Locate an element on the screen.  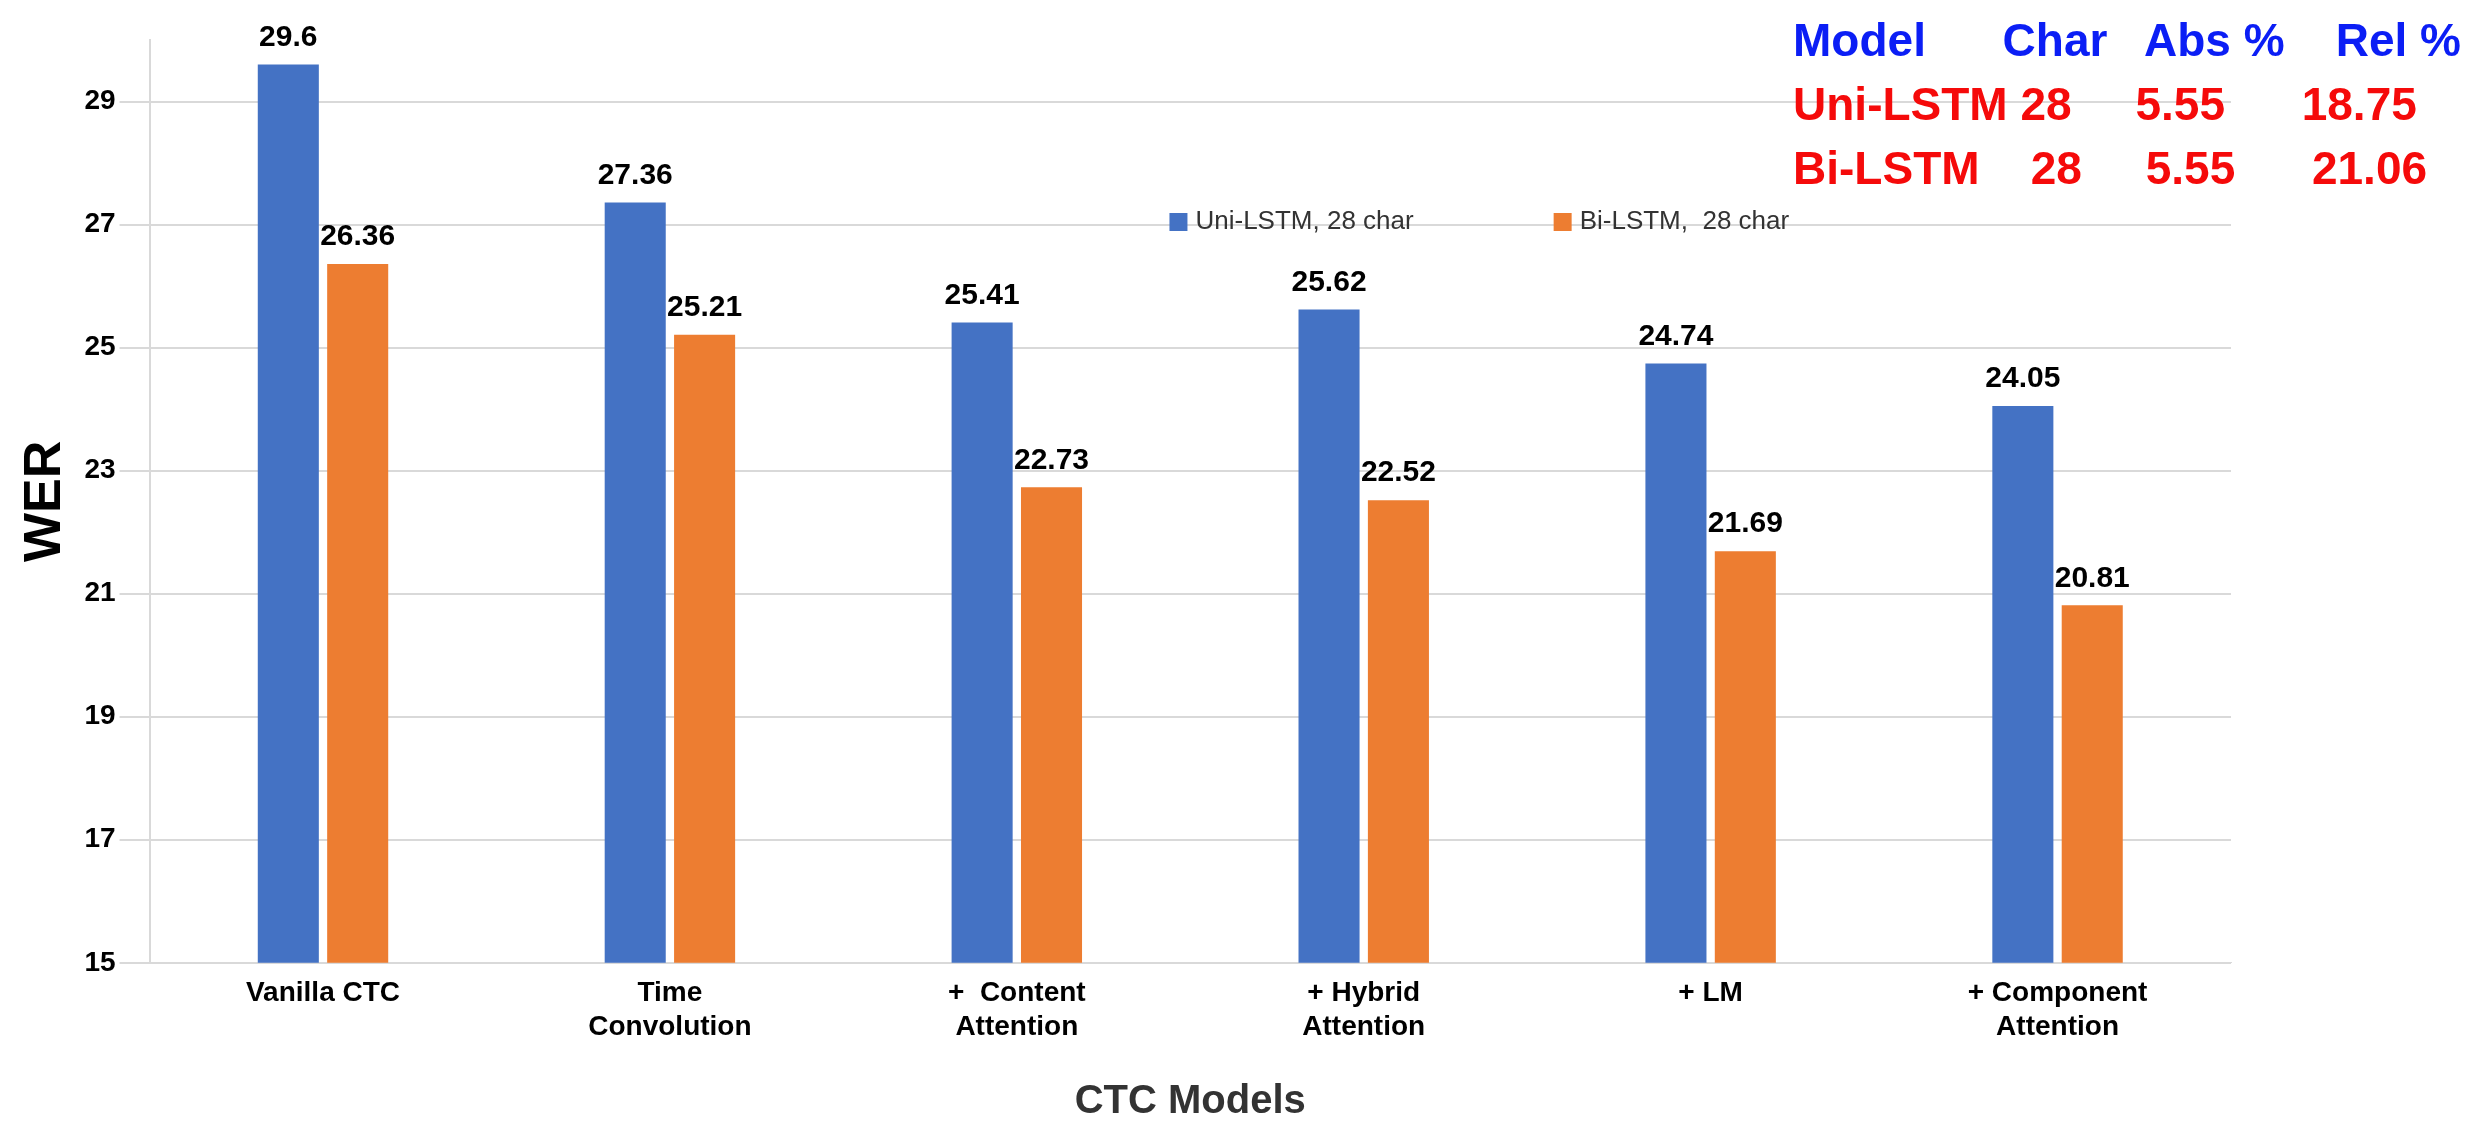
y-tick-label: 23 is located at coordinates (100, 469).